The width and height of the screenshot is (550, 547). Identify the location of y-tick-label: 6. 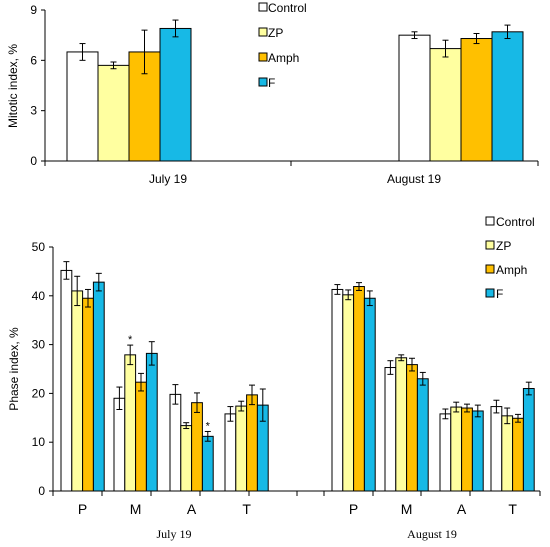
(33, 60).